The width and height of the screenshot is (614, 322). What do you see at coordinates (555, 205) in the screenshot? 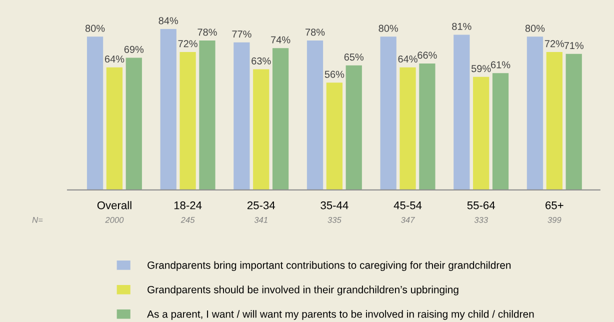
I see `x-tick-label: 65+` at bounding box center [555, 205].